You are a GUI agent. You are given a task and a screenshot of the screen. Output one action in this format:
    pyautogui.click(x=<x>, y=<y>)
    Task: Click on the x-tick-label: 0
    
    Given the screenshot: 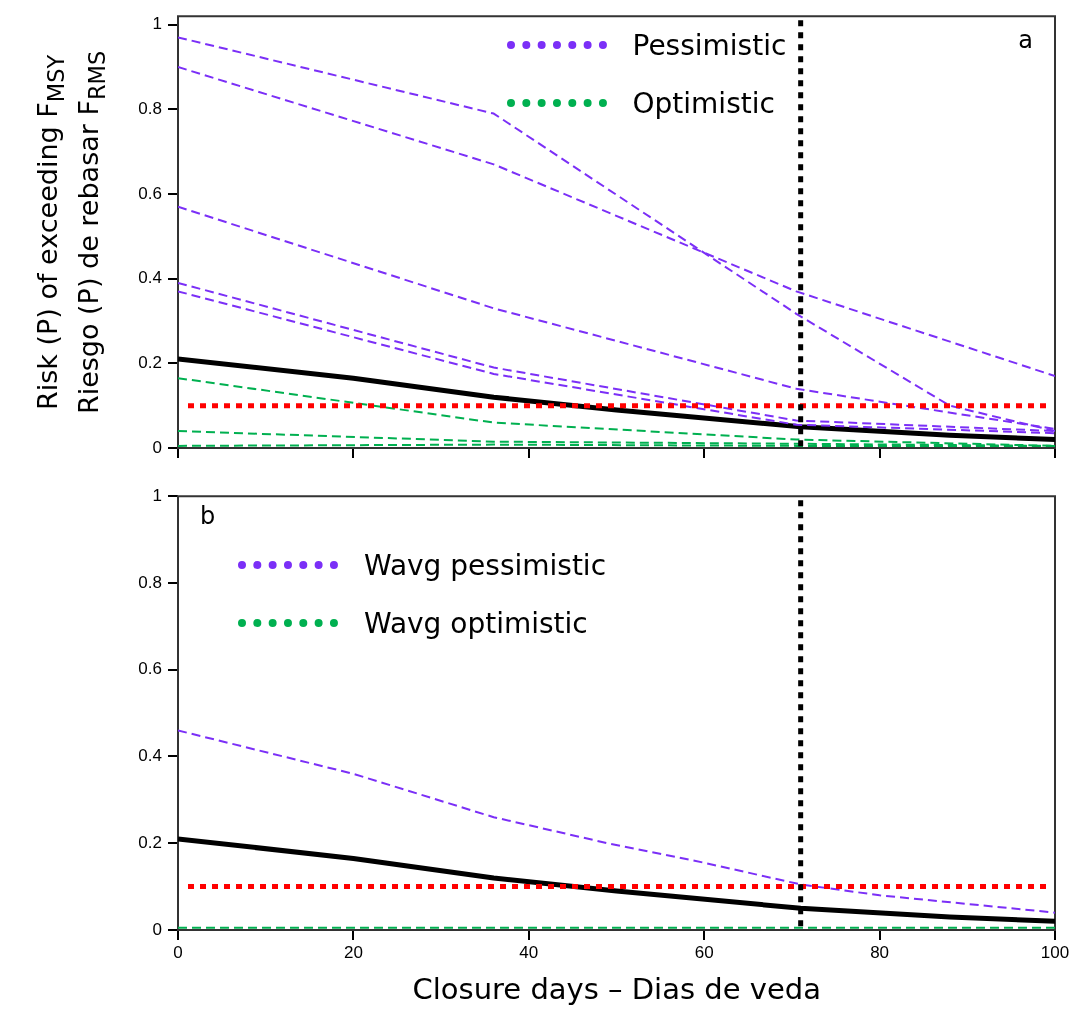 What is the action you would take?
    pyautogui.click(x=178, y=952)
    